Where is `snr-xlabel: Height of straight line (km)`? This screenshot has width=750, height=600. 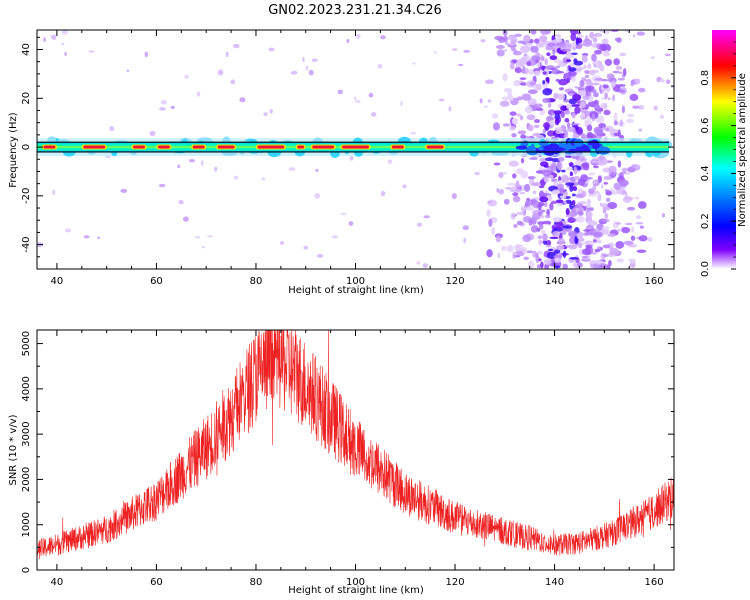 snr-xlabel: Height of straight line (km) is located at coordinates (356, 590).